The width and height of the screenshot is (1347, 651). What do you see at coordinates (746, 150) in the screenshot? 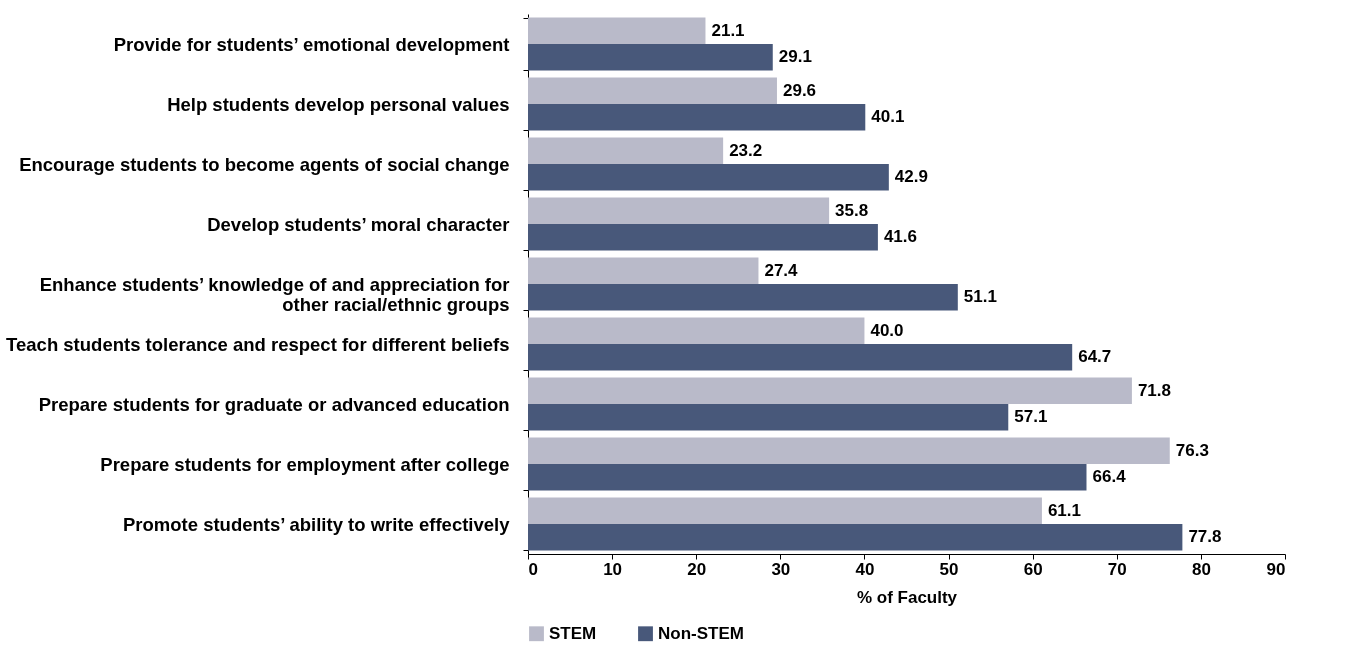
I see `text: 23.2` at bounding box center [746, 150].